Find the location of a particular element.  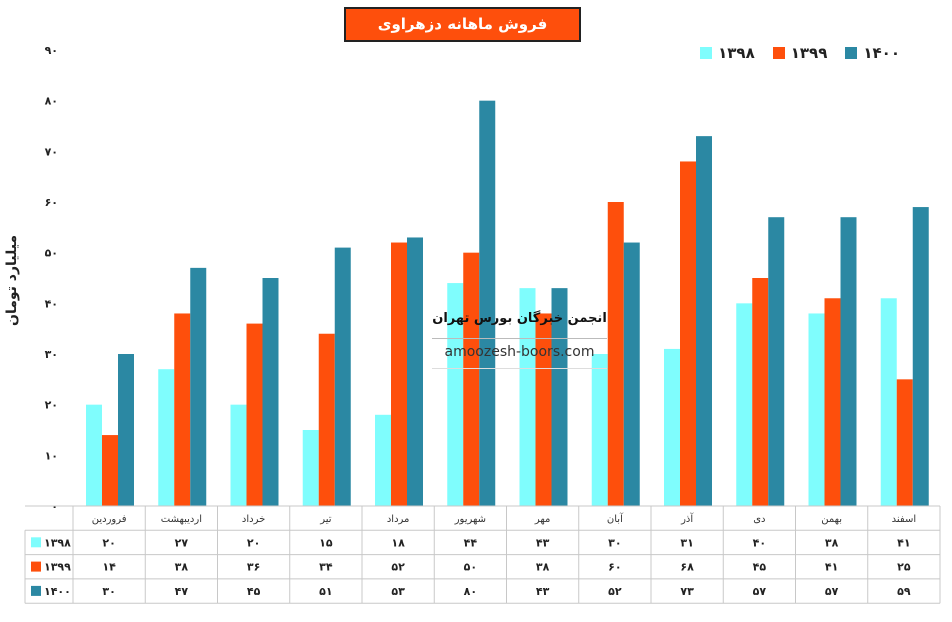

data-label: ۲۷ is located at coordinates (182, 542).